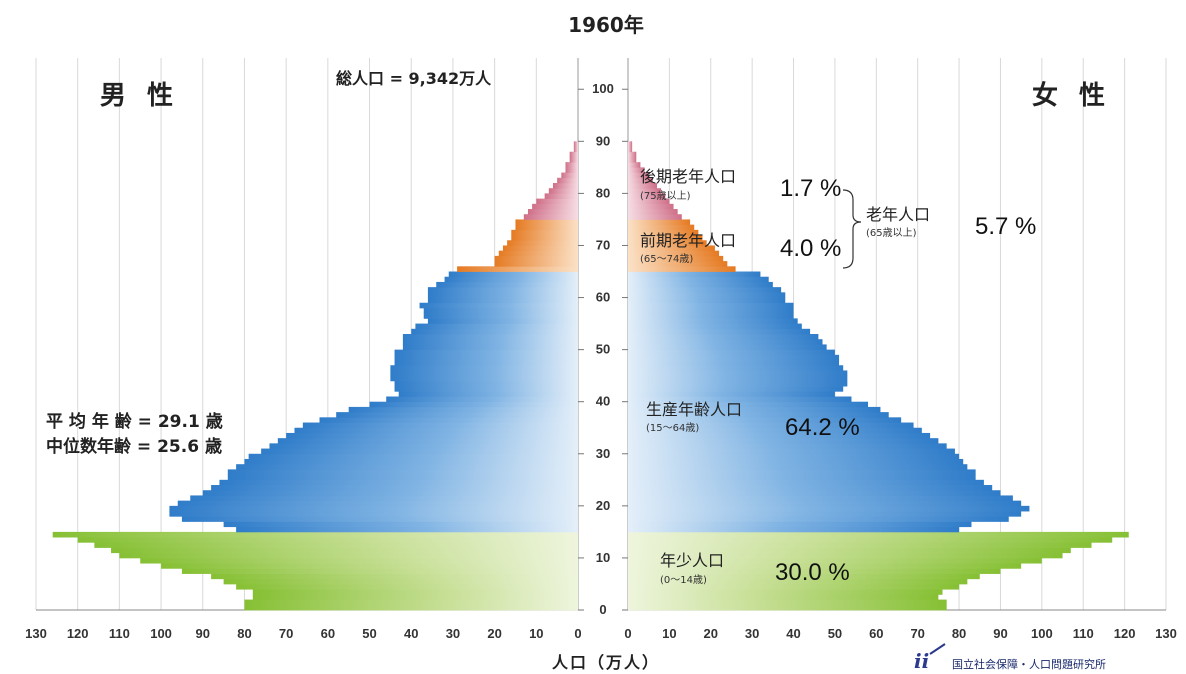 This screenshot has width=1186, height=674. I want to click on x-tick-left: 90, so click(203, 633).